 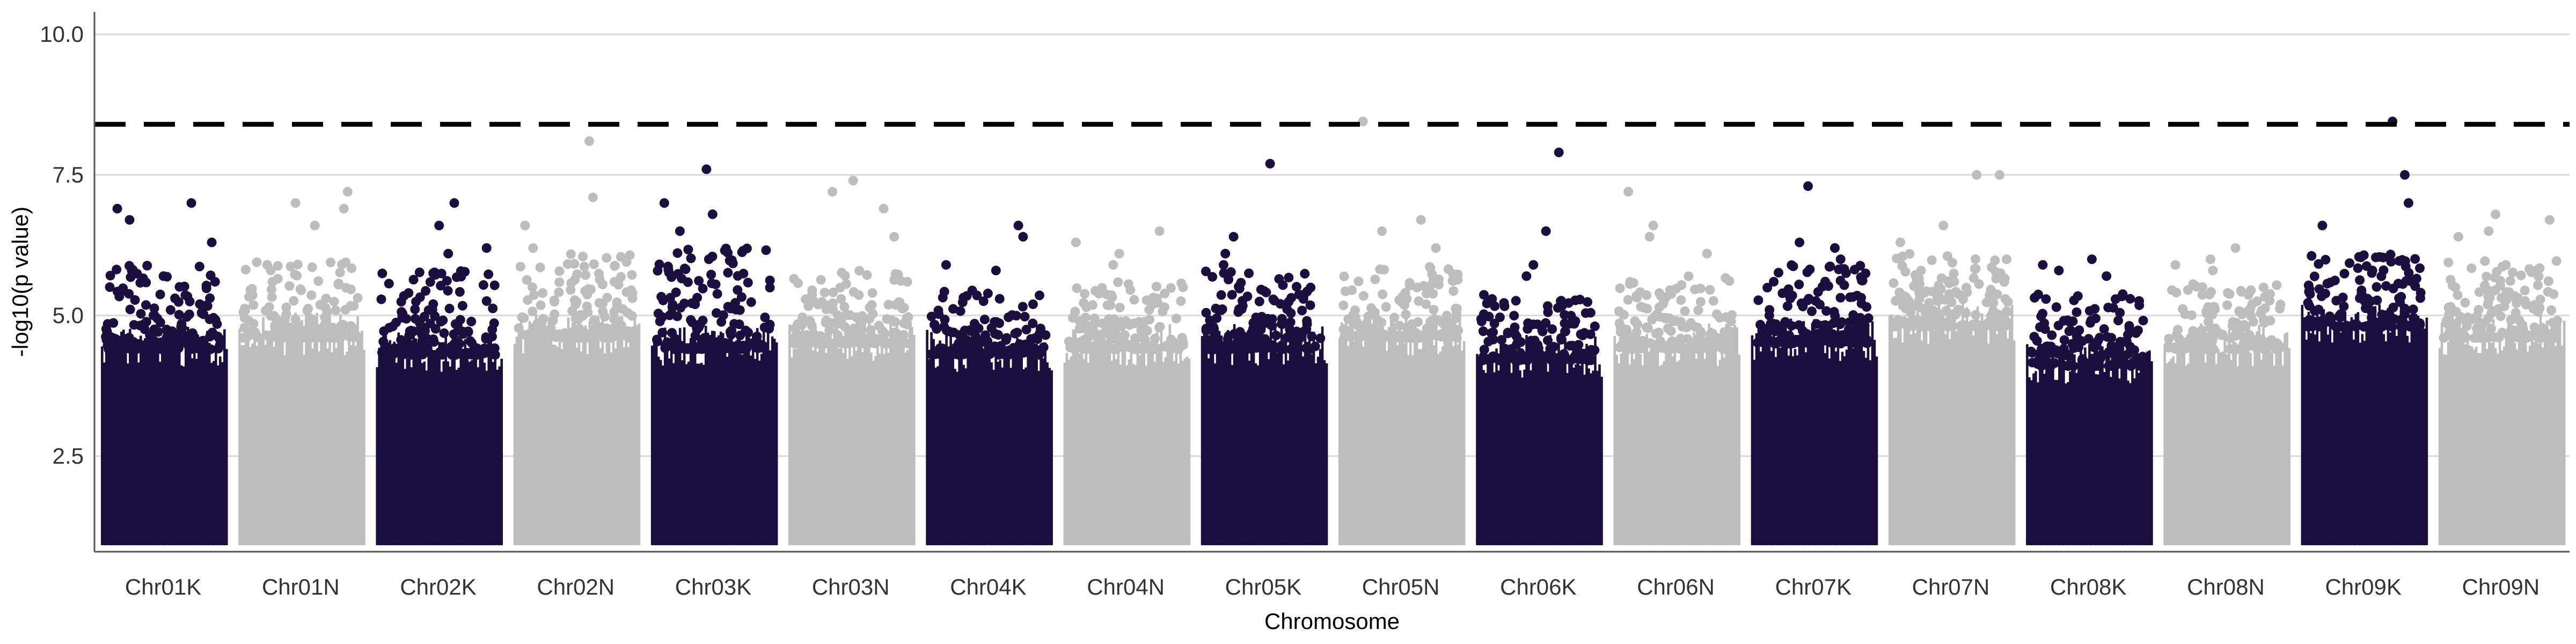 I want to click on y-tick-labels: 2.5 5.0 7.5 10.0, so click(x=62, y=245).